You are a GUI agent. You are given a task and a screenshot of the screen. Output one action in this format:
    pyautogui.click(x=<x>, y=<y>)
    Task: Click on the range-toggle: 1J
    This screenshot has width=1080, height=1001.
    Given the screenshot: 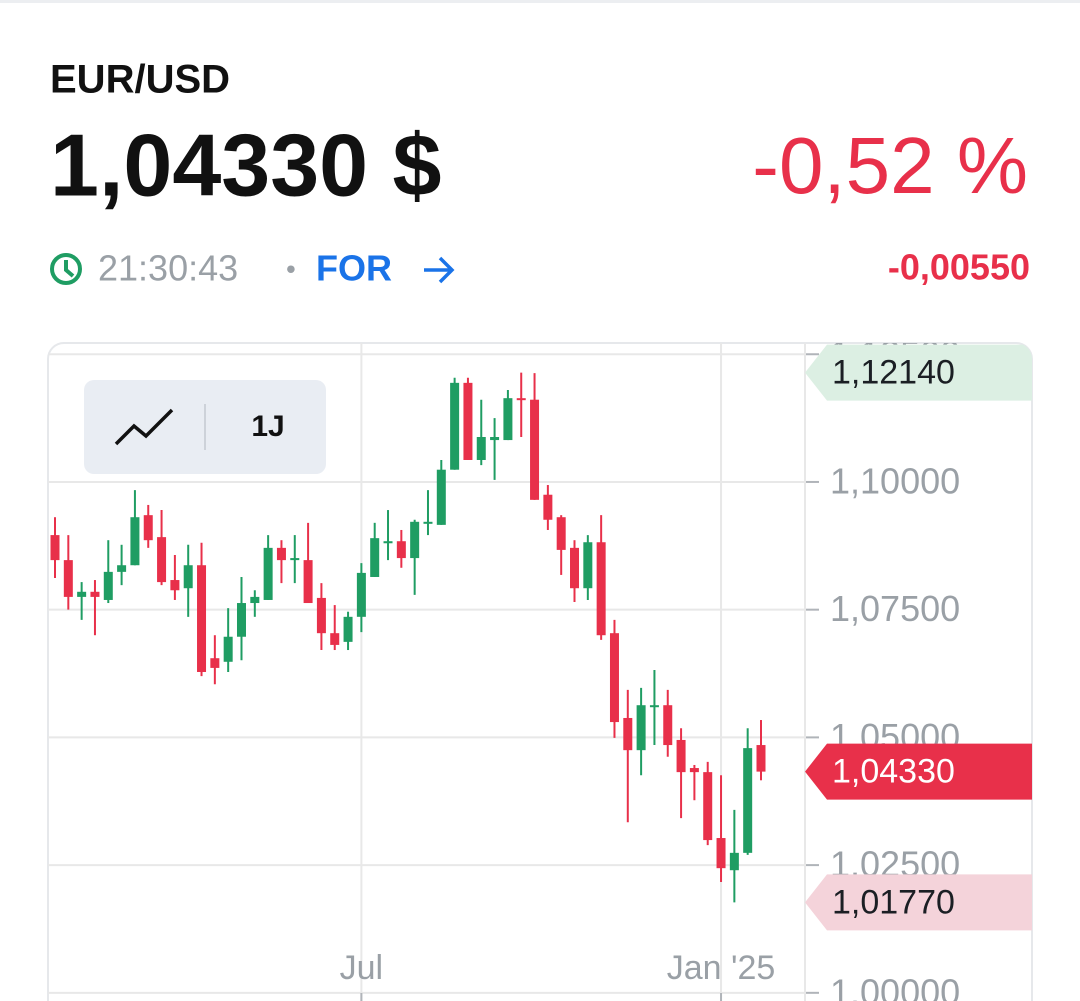 What is the action you would take?
    pyautogui.click(x=205, y=427)
    